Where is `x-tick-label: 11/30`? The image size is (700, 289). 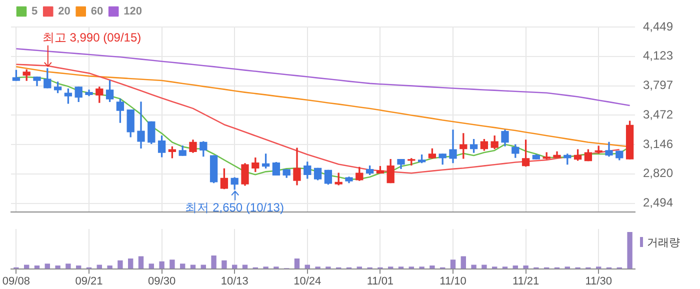 x-tick-label: 11/30 is located at coordinates (598, 281).